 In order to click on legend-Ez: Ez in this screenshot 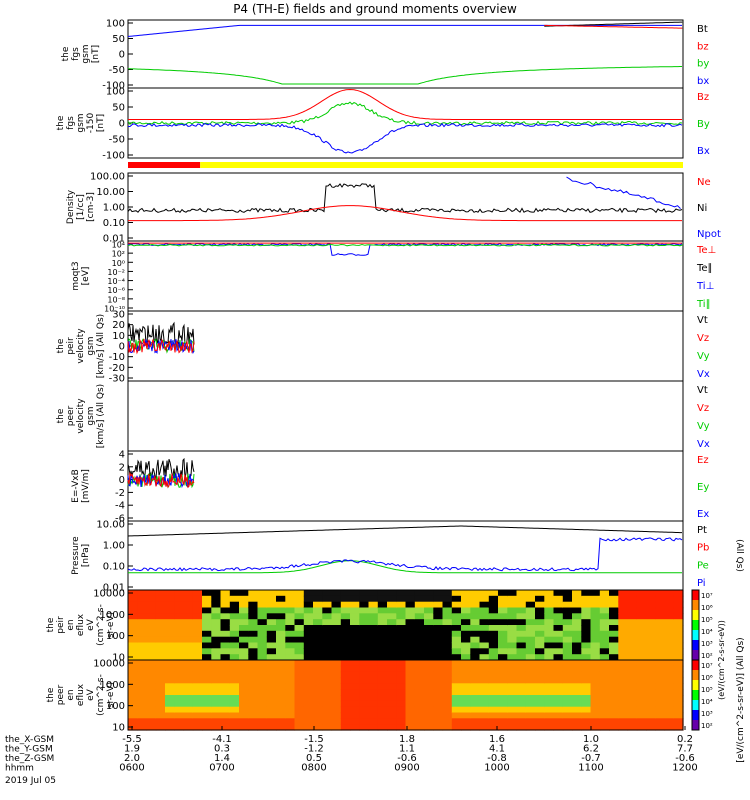, I will do `click(703, 460)`.